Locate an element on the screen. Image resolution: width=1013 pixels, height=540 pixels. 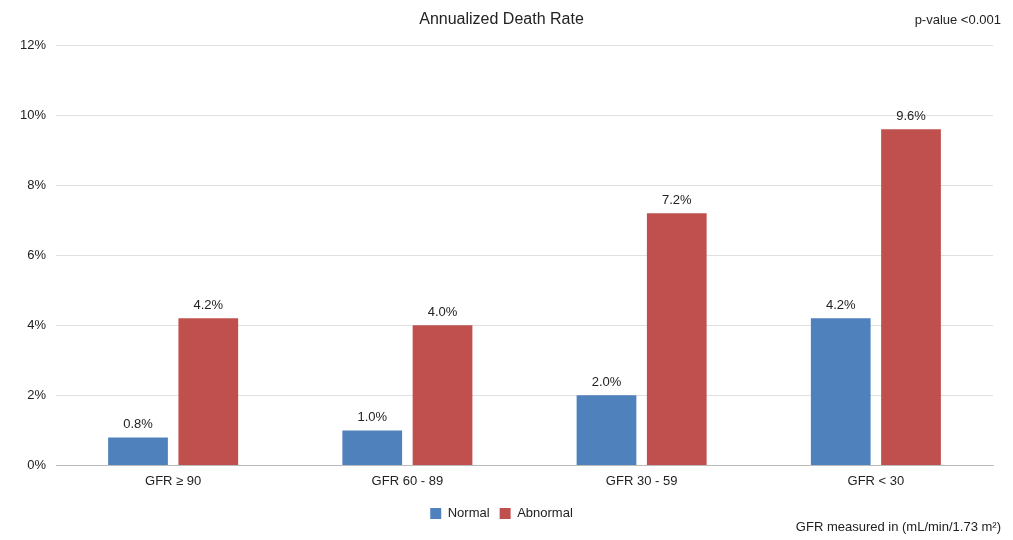
data-label: 9.6% is located at coordinates (911, 116).